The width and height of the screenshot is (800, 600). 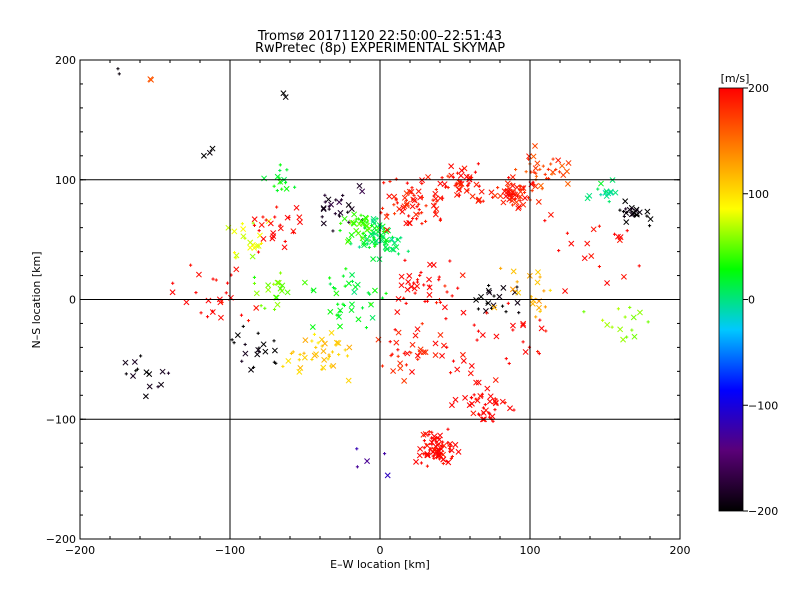 What do you see at coordinates (230, 550) in the screenshot?
I see `x-tick-label: −100` at bounding box center [230, 550].